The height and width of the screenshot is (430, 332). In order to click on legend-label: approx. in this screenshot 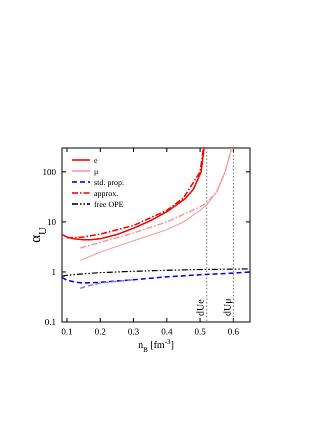, I will do `click(106, 193)`.